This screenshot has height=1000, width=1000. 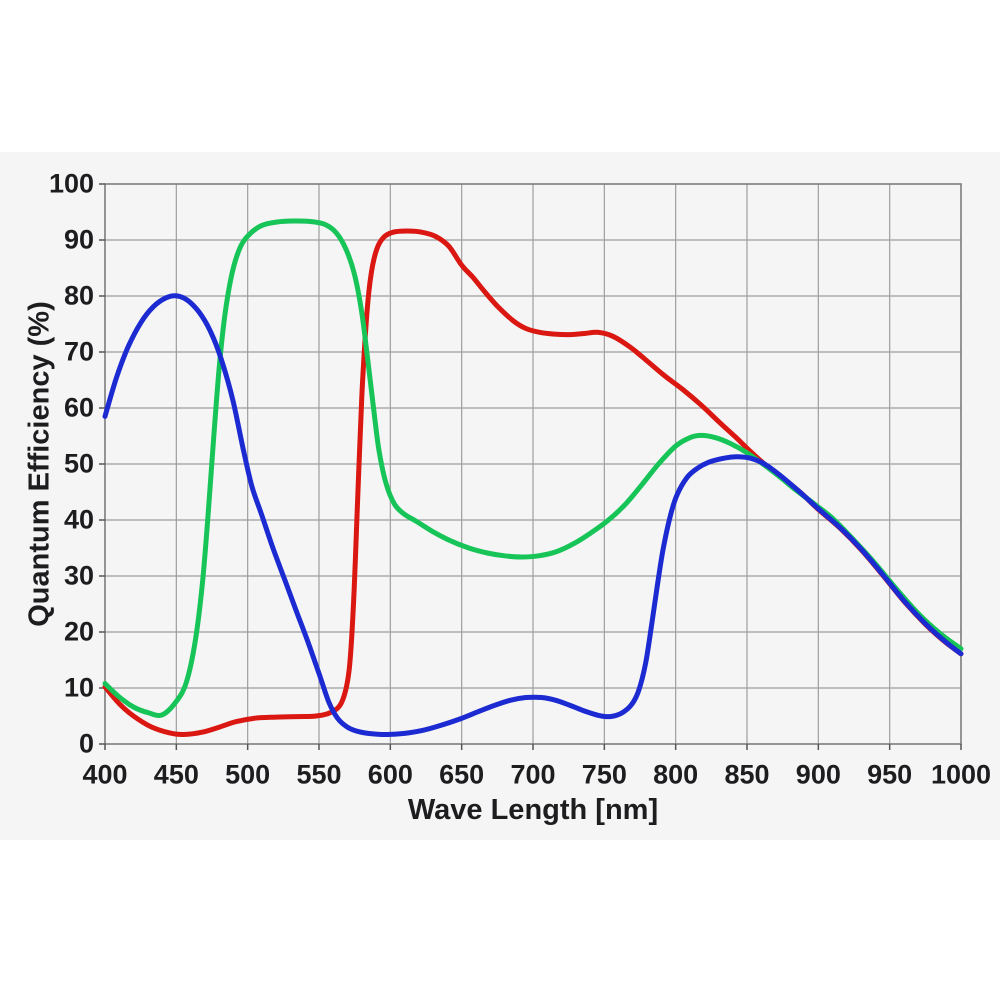 I want to click on y-tick-label: 40, so click(x=78, y=519).